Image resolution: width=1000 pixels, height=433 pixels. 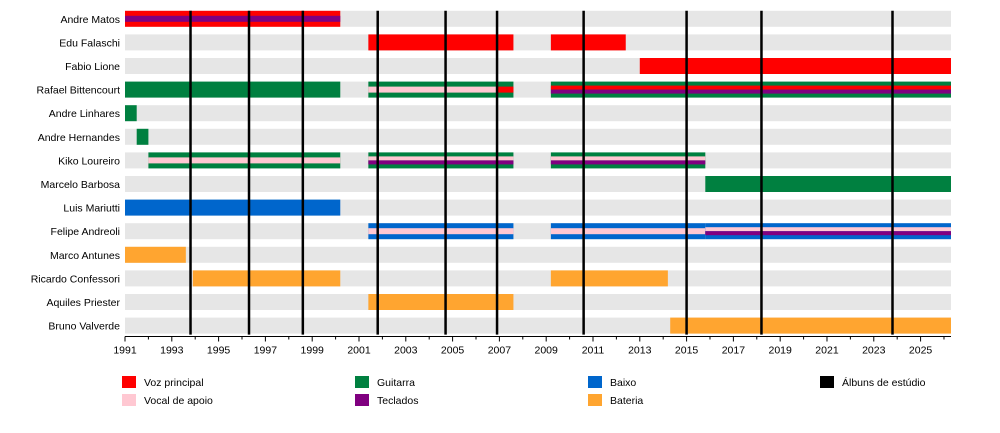 What do you see at coordinates (500, 351) in the screenshot?
I see `tick-label: 2007` at bounding box center [500, 351].